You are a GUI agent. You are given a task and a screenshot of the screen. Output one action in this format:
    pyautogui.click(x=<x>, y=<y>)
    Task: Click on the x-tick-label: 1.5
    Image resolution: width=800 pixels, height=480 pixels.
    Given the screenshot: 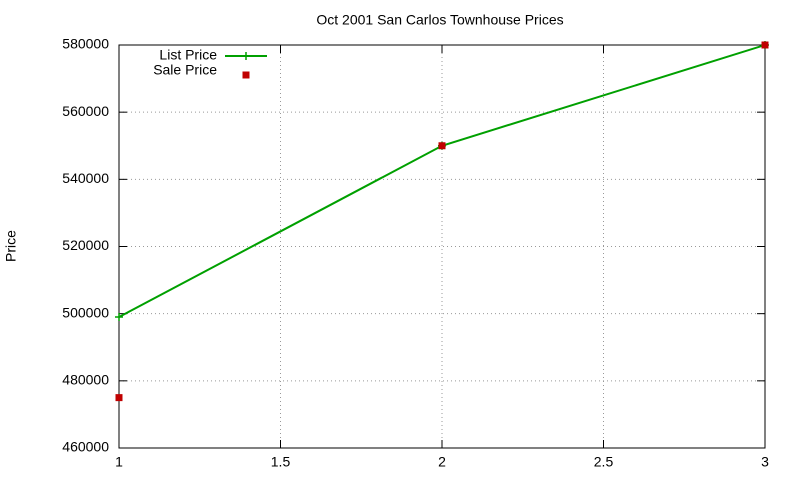 What is the action you would take?
    pyautogui.click(x=281, y=462)
    